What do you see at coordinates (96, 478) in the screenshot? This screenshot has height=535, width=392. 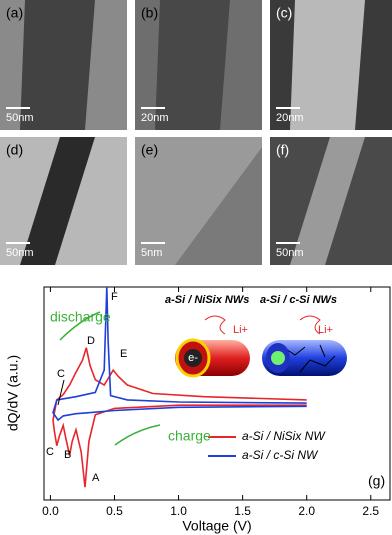 I see `annotation: A` at bounding box center [96, 478].